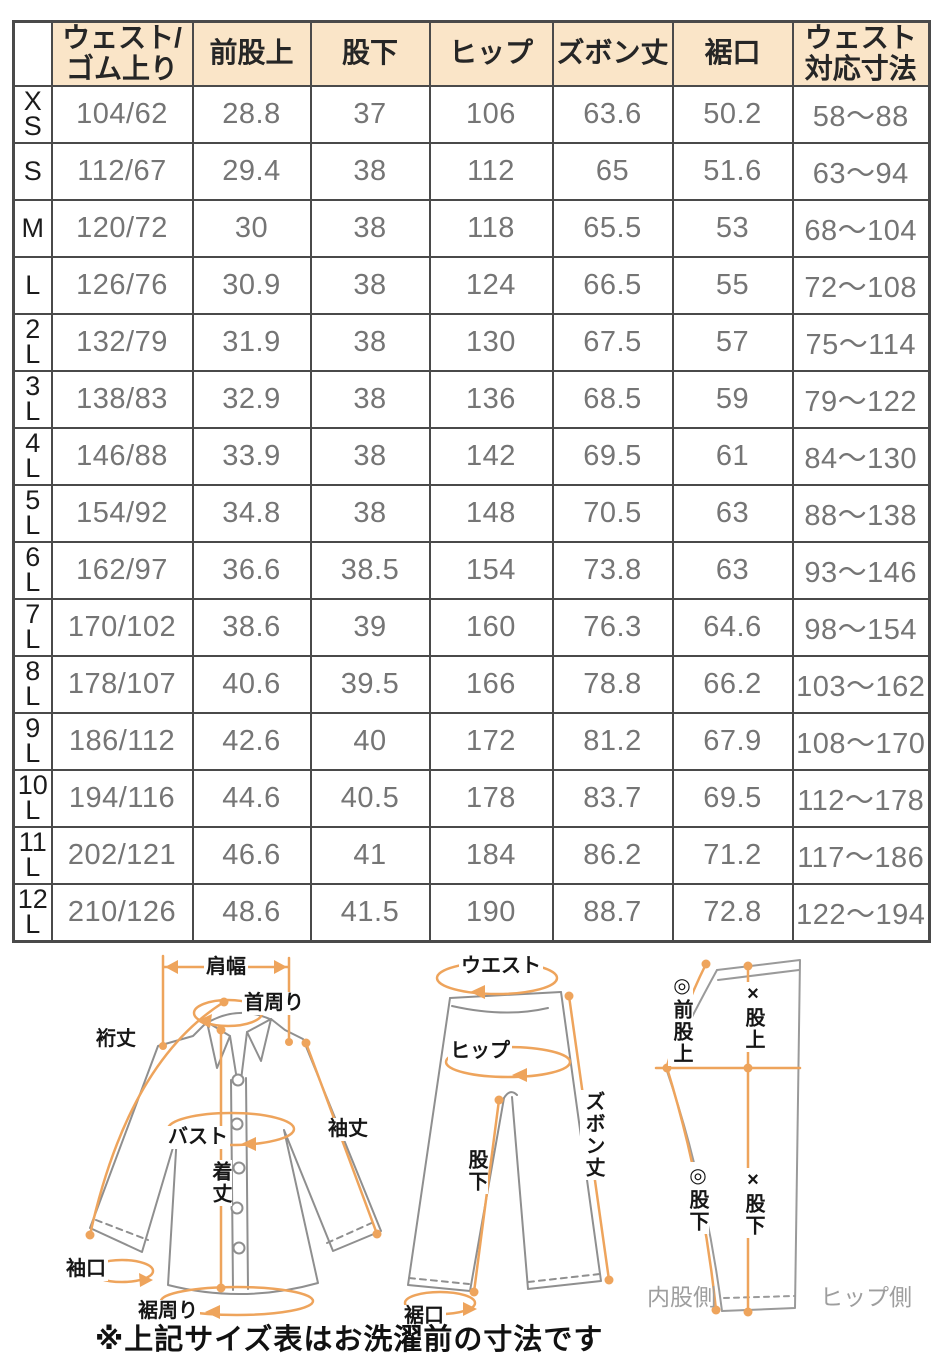 Image resolution: width=940 pixels, height=1360 pixels. What do you see at coordinates (732, 399) in the screenshot?
I see `measurement-cell: 59` at bounding box center [732, 399].